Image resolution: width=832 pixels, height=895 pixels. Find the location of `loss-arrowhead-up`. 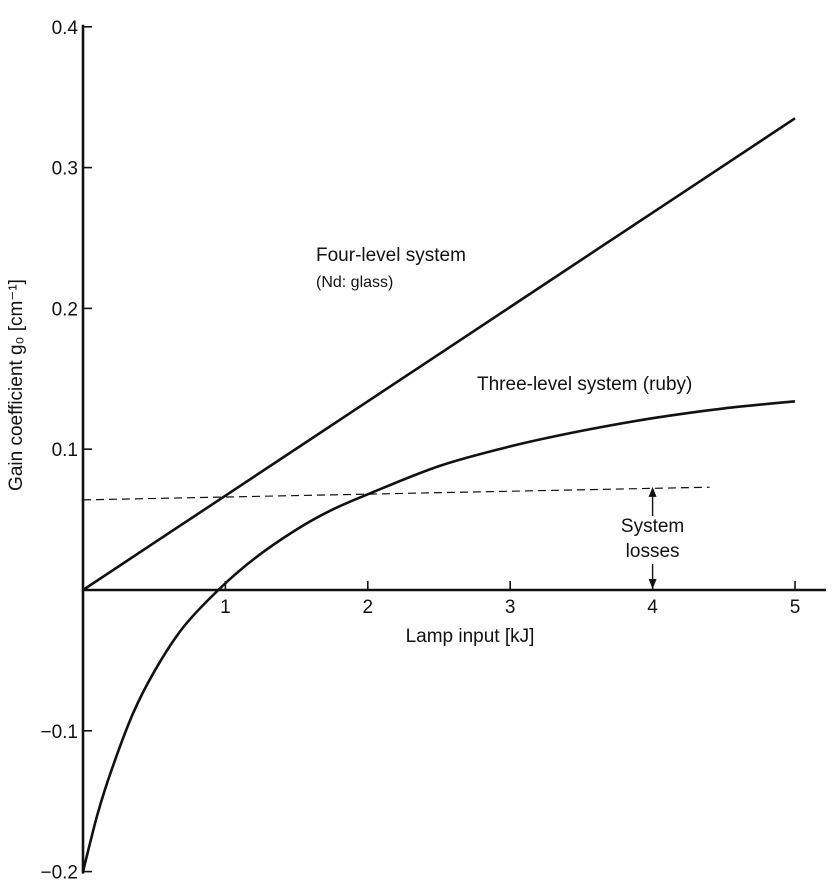

loss-arrowhead-up is located at coordinates (652, 491).